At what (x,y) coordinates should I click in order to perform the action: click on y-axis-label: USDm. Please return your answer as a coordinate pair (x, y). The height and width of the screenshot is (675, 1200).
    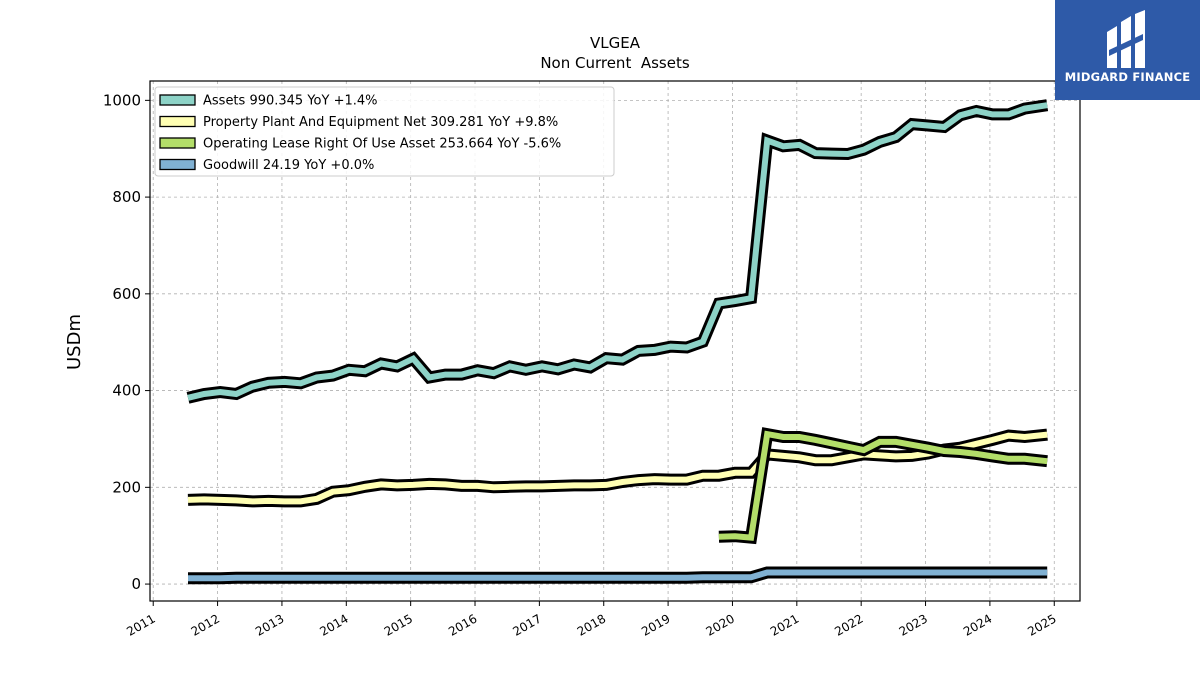
    Looking at the image, I should click on (74, 342).